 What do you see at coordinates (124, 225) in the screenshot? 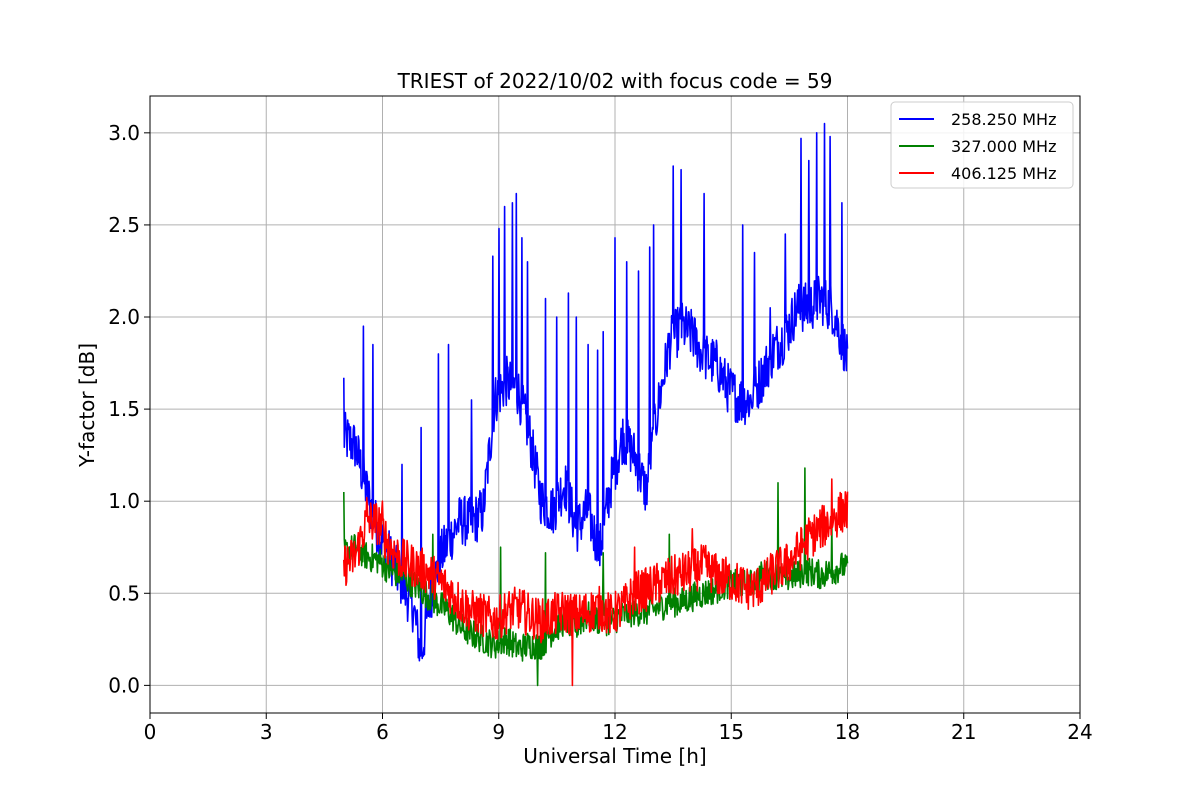
I see `y-tick-label: 2.5` at bounding box center [124, 225].